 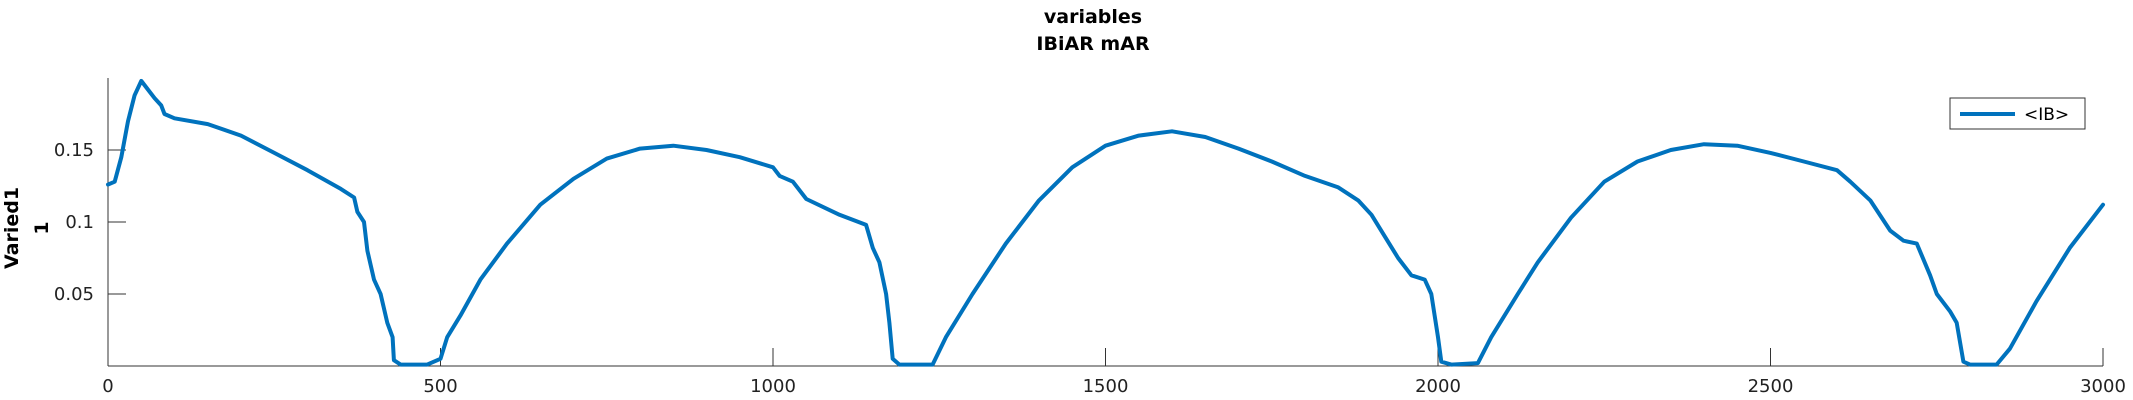 I want to click on x-tick-label: 0, so click(x=107, y=386).